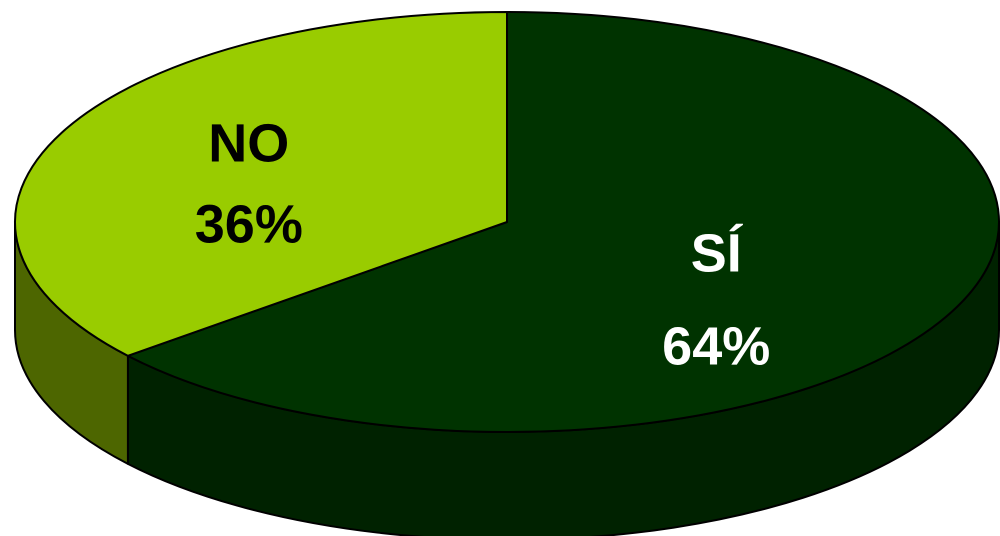  Describe the element at coordinates (717, 253) in the screenshot. I see `slice-label-si: SÍ` at that location.